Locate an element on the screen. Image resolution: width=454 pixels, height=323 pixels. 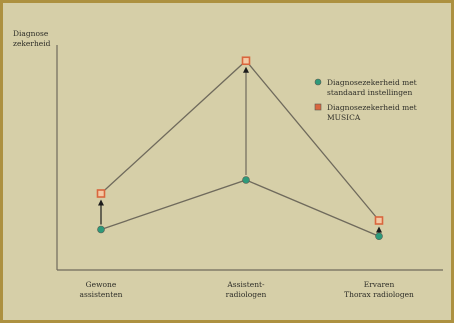
y-axis-label-line-1: Diagnose is located at coordinates (31, 33).